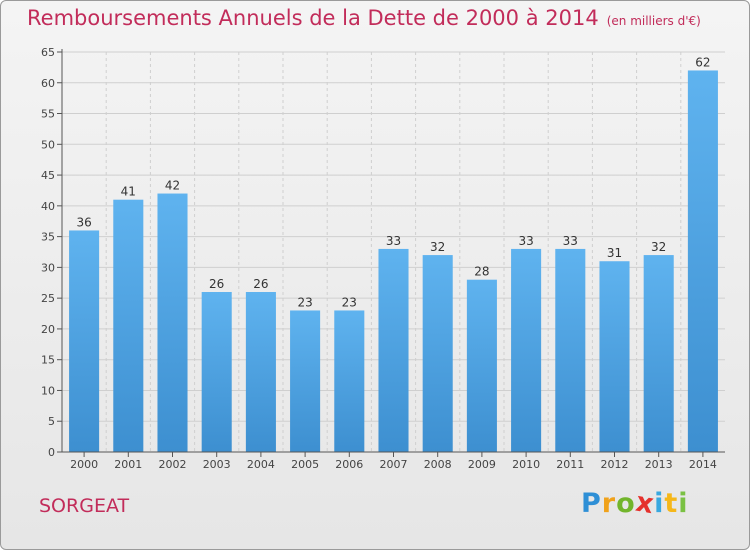 The width and height of the screenshot is (750, 550). I want to click on y-tick-label: 45, so click(48, 175).